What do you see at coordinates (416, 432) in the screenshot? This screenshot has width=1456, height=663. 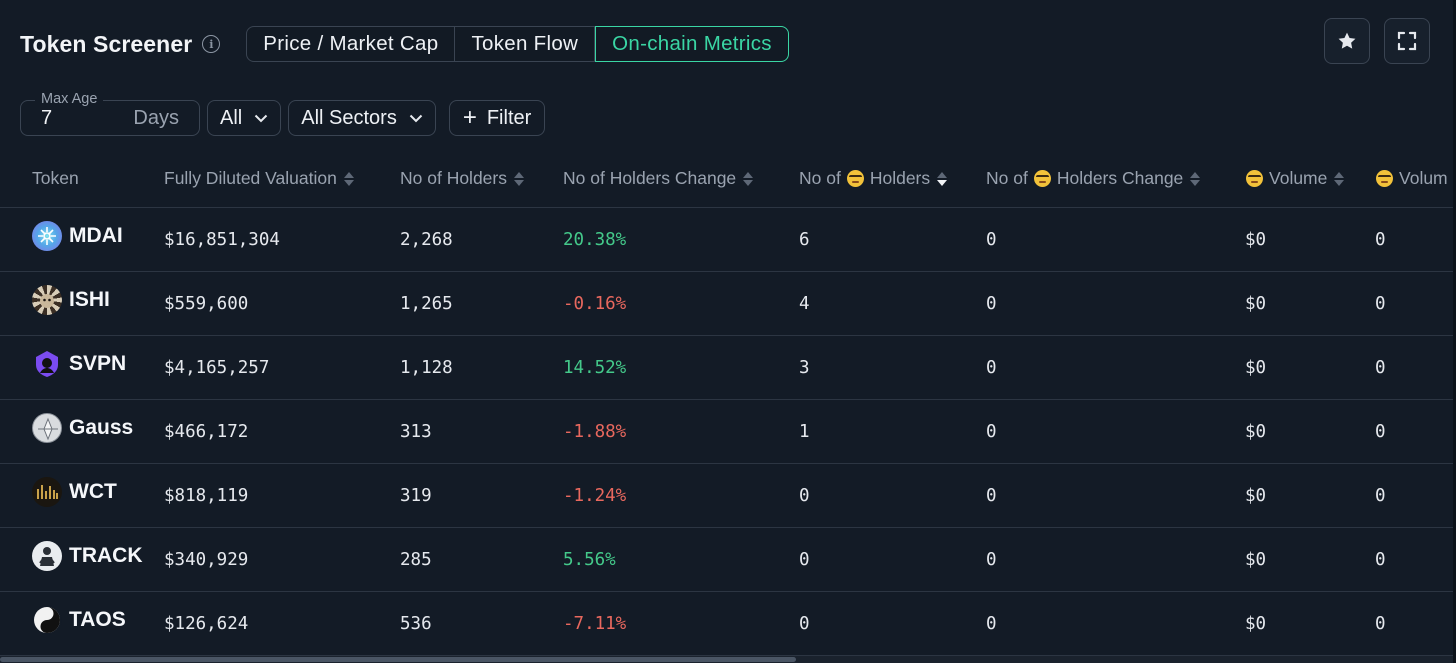 I see `holders-cell: 313` at bounding box center [416, 432].